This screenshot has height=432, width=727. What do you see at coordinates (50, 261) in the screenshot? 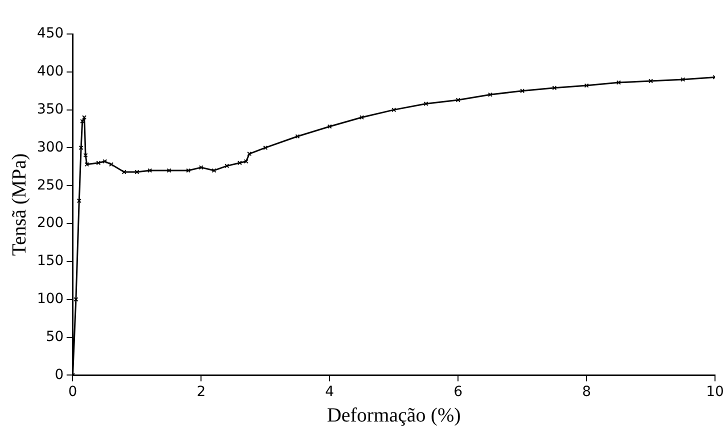
I see `y-tick-label: 150` at bounding box center [50, 261].